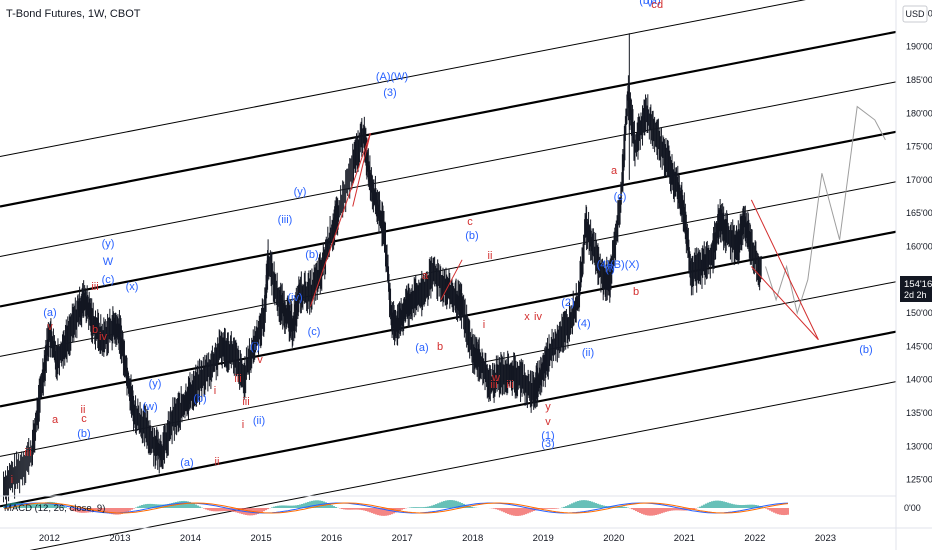  I want to click on wave-label-blue: (3), so click(389, 93).